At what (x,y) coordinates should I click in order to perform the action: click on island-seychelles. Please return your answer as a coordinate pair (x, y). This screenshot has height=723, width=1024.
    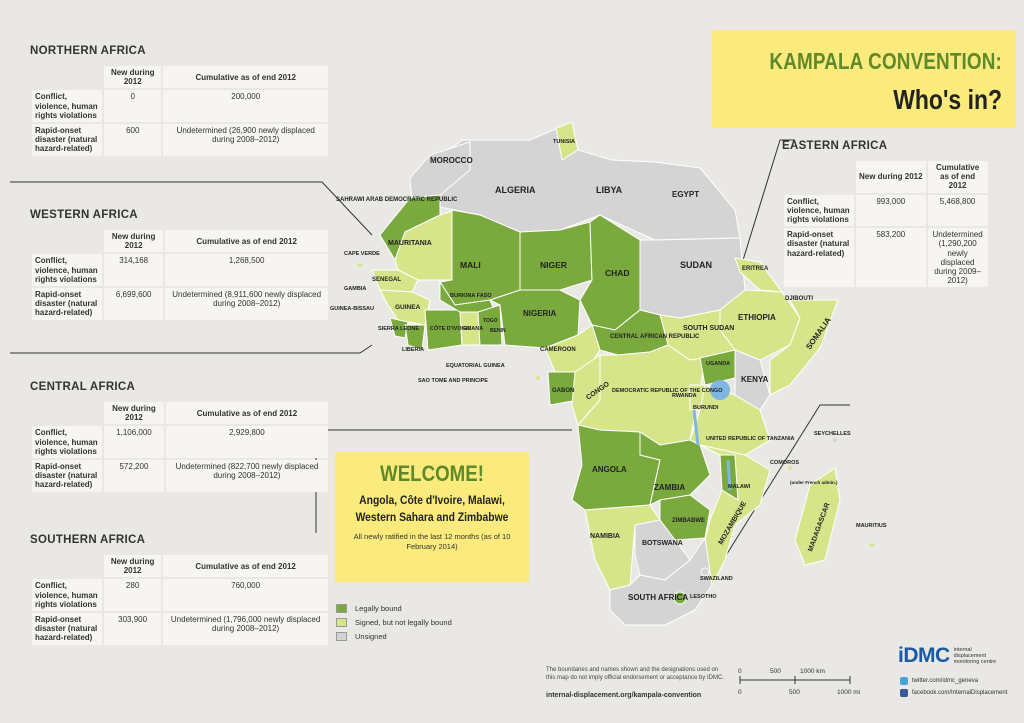
    Looking at the image, I should click on (835, 440).